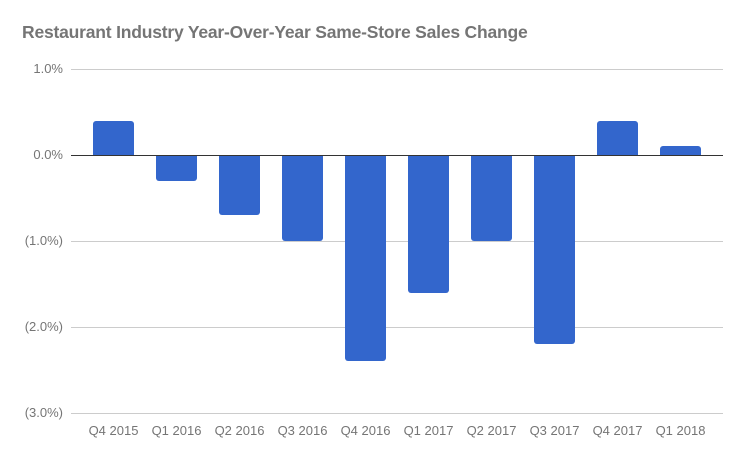  Describe the element at coordinates (48, 68) in the screenshot. I see `y-axis-tick-label: 1.0%` at that location.